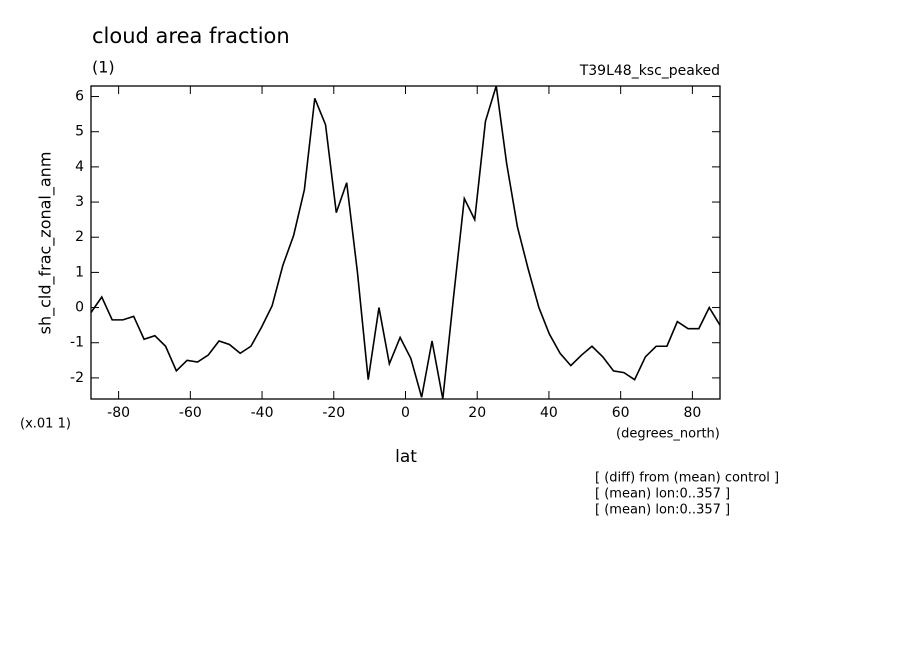 This screenshot has height=654, width=904. What do you see at coordinates (549, 413) in the screenshot?
I see `x-tick-label: 40` at bounding box center [549, 413].